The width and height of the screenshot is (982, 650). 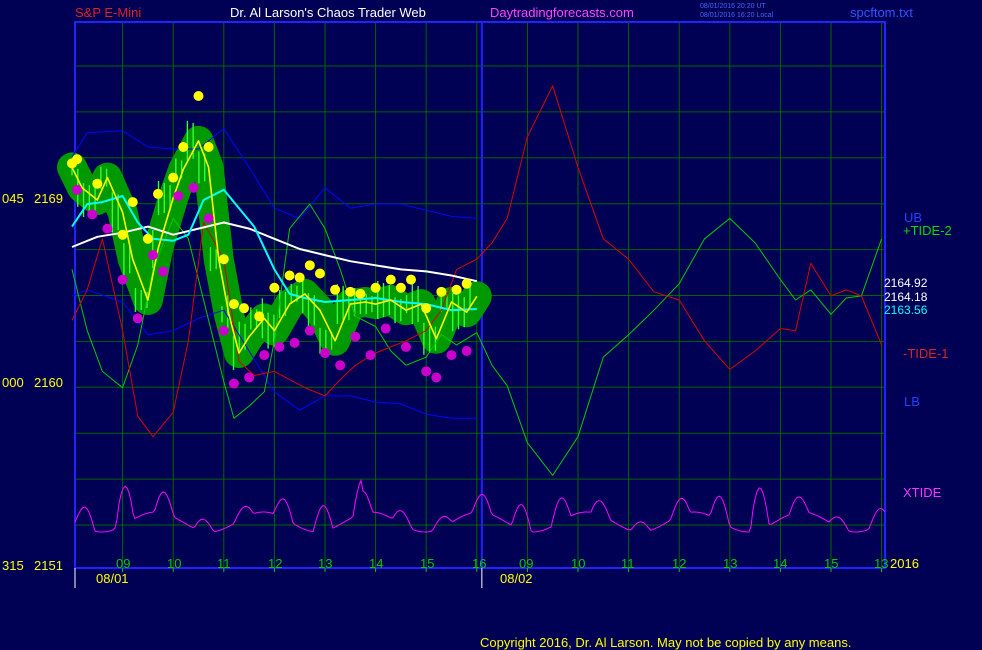 What do you see at coordinates (480, 505) in the screenshot?
I see `xtide-line` at bounding box center [480, 505].